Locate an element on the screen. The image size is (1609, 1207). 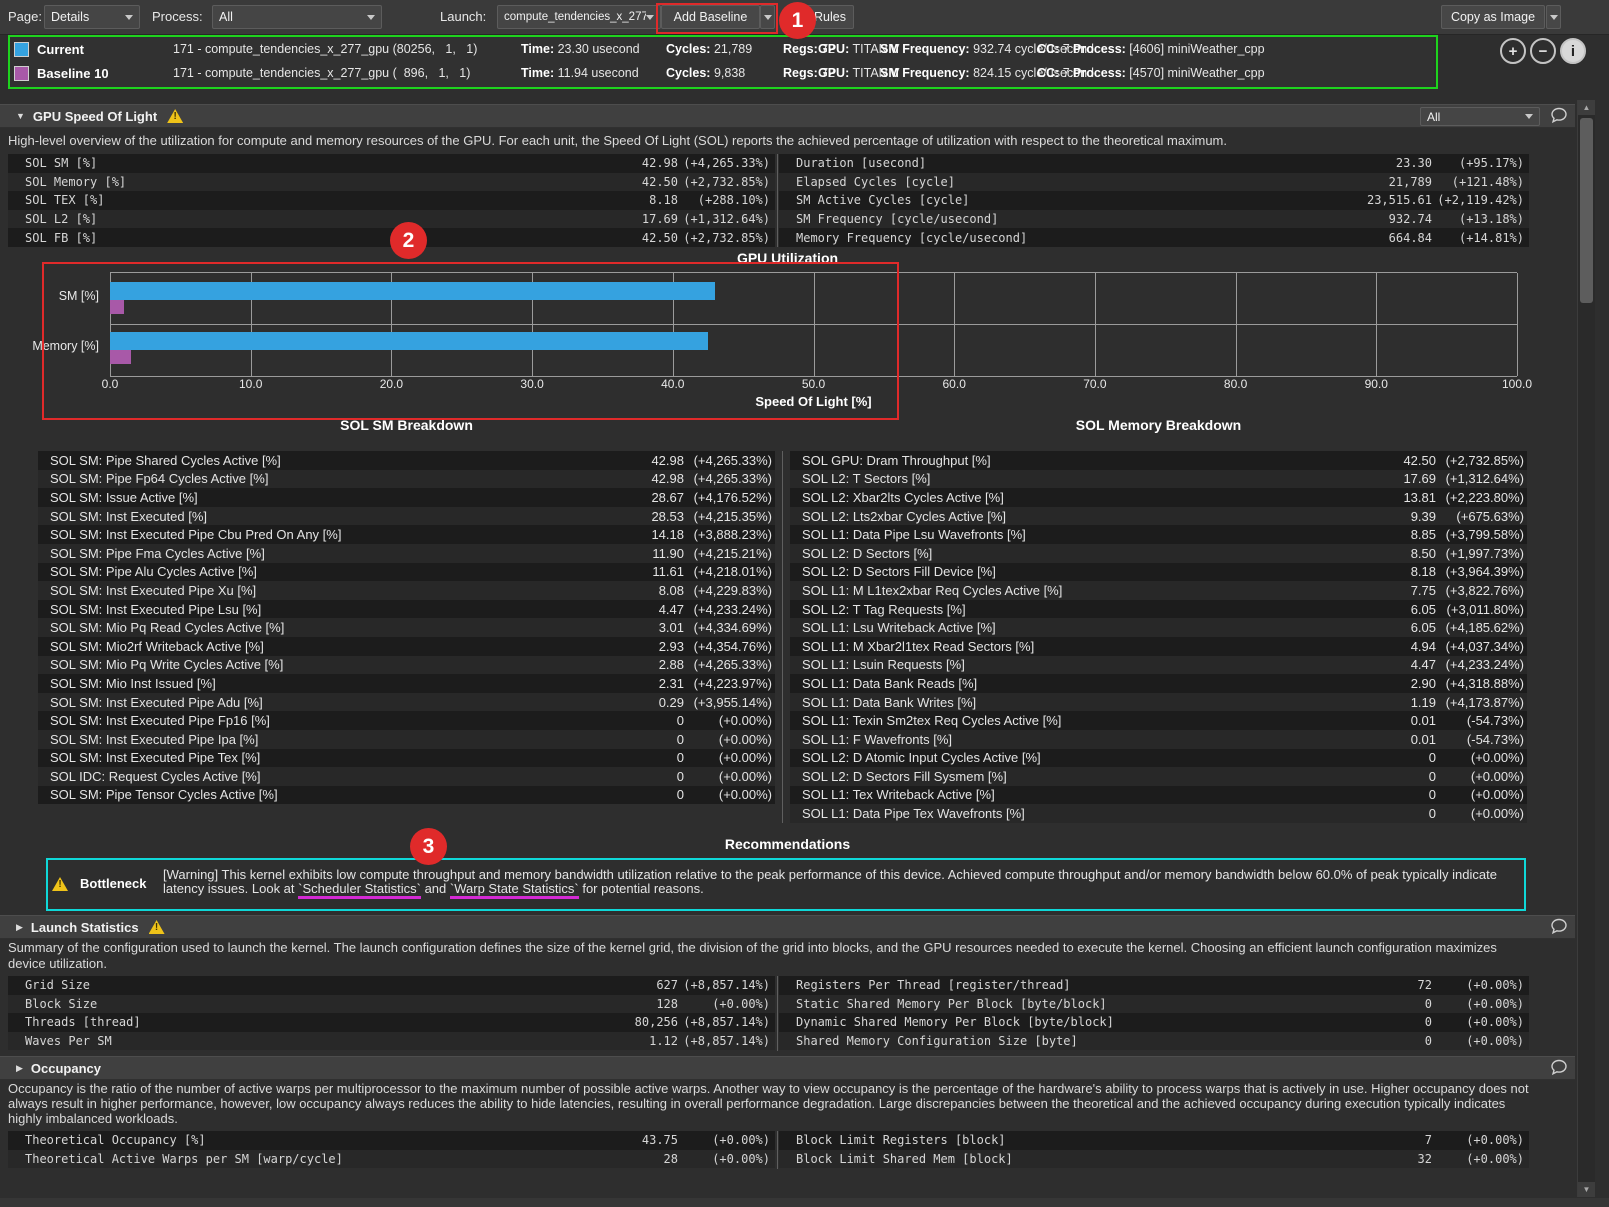
metric-value: 3.01 is located at coordinates (671, 628).